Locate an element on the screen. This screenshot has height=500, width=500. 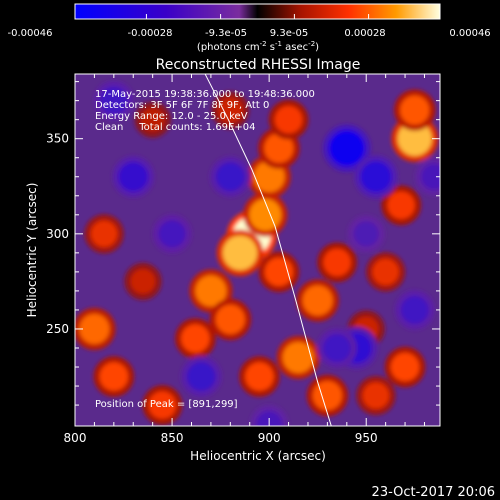
peak-position-label: Position of Peak = [891,299] is located at coordinates (166, 404).